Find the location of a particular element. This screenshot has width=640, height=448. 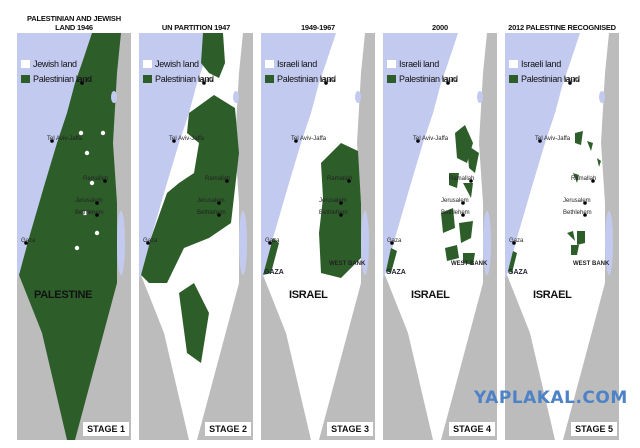

west-bank-label: WEST BANK is located at coordinates (347, 264).